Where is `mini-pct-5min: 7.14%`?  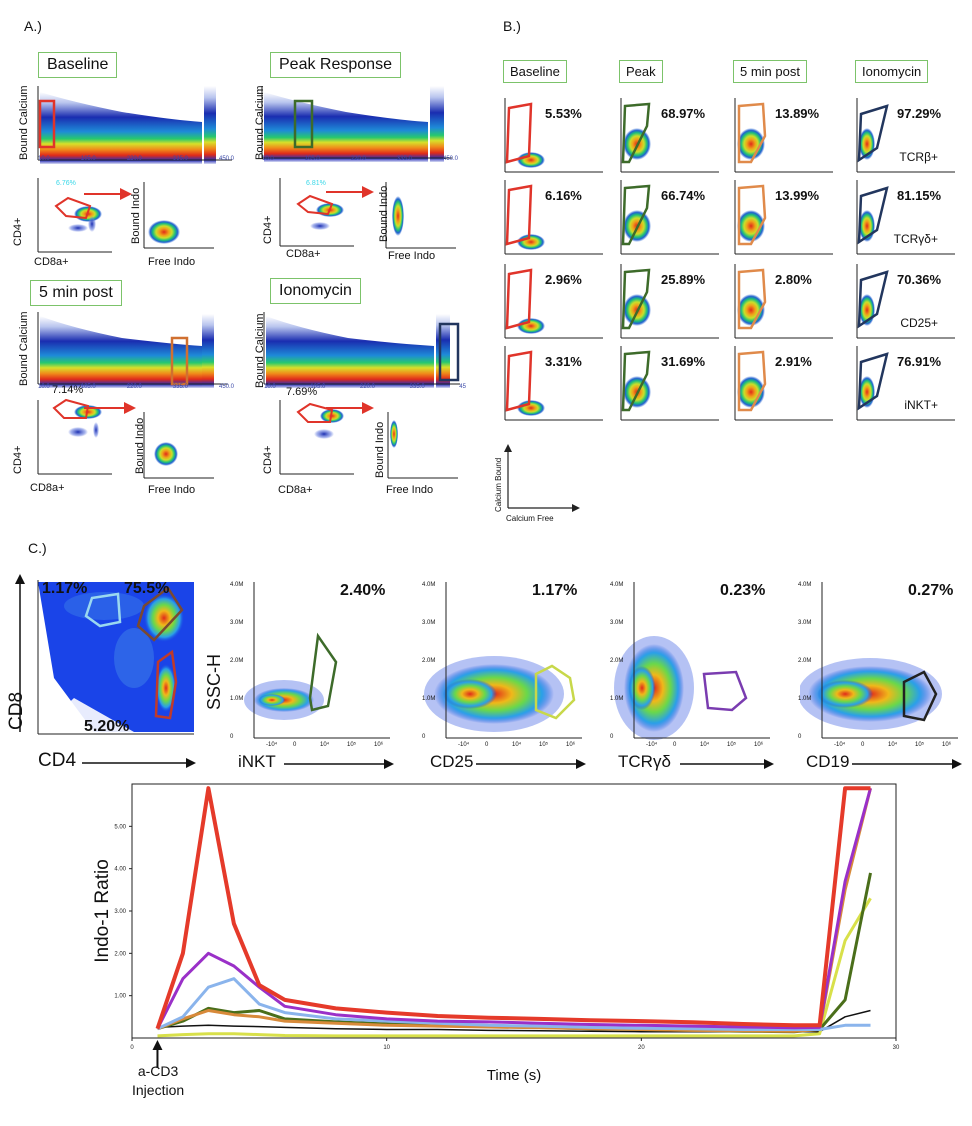
mini-pct-5min: 7.14% is located at coordinates (68, 390).